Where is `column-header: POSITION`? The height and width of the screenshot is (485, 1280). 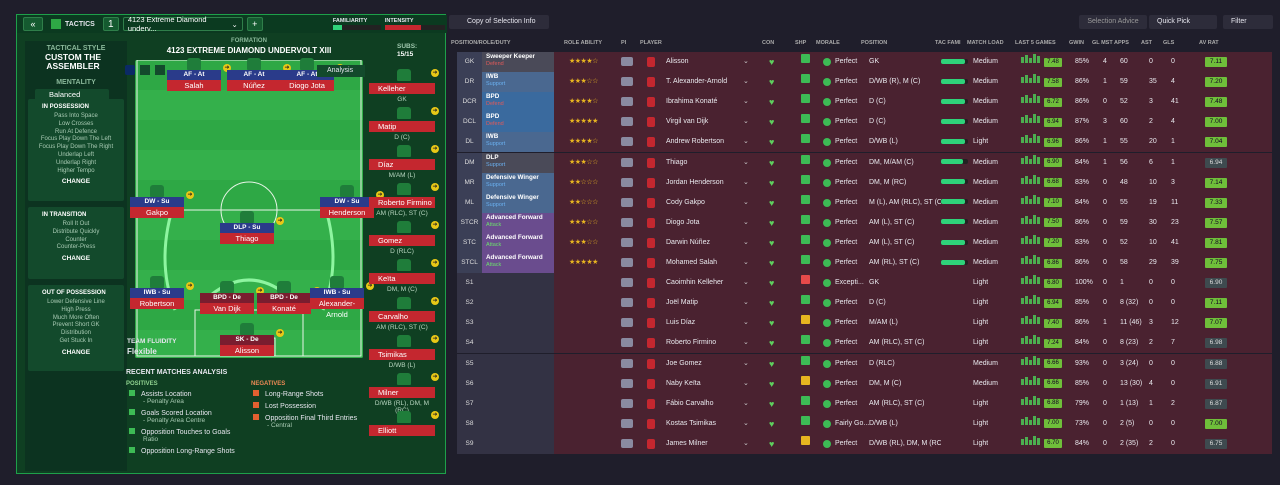
column-header: POSITION is located at coordinates (874, 43).